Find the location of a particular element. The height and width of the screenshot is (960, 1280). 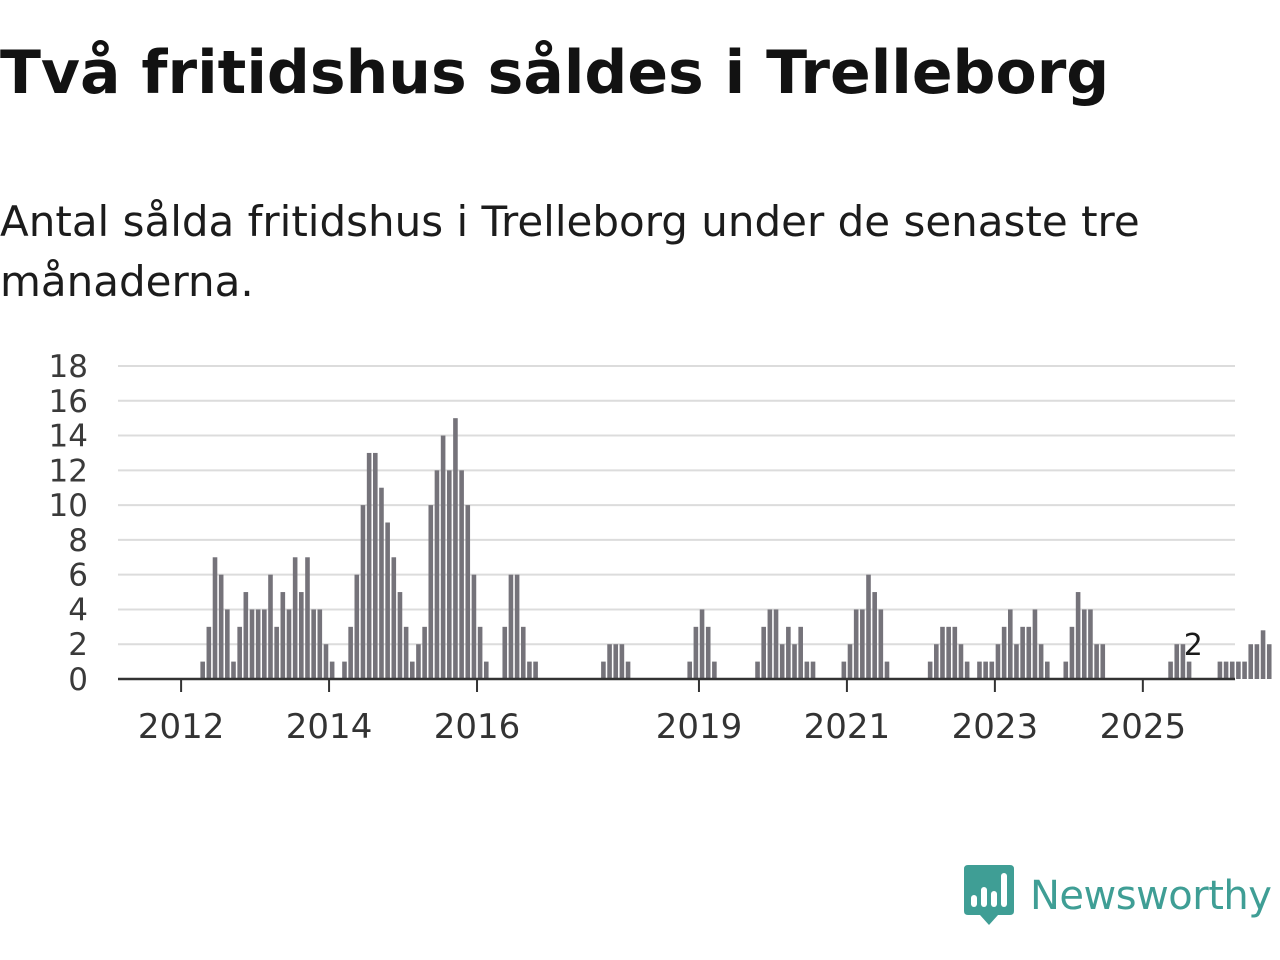

y-tick-label-16: 16 is located at coordinates (68, 402).